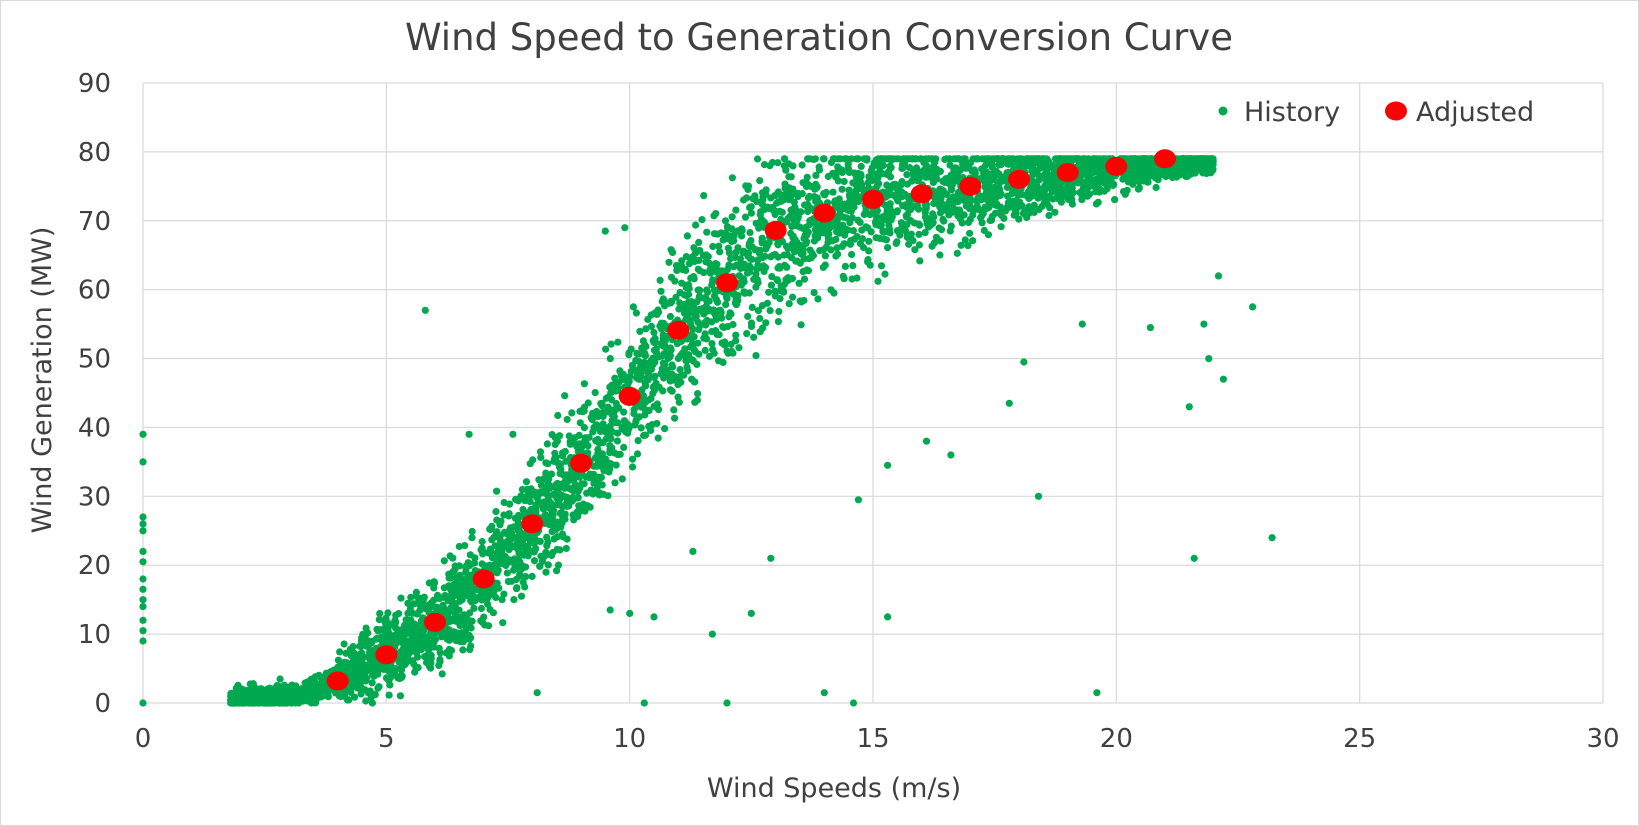 The width and height of the screenshot is (1639, 826). What do you see at coordinates (102, 704) in the screenshot?
I see `y-tick-label: 0` at bounding box center [102, 704].